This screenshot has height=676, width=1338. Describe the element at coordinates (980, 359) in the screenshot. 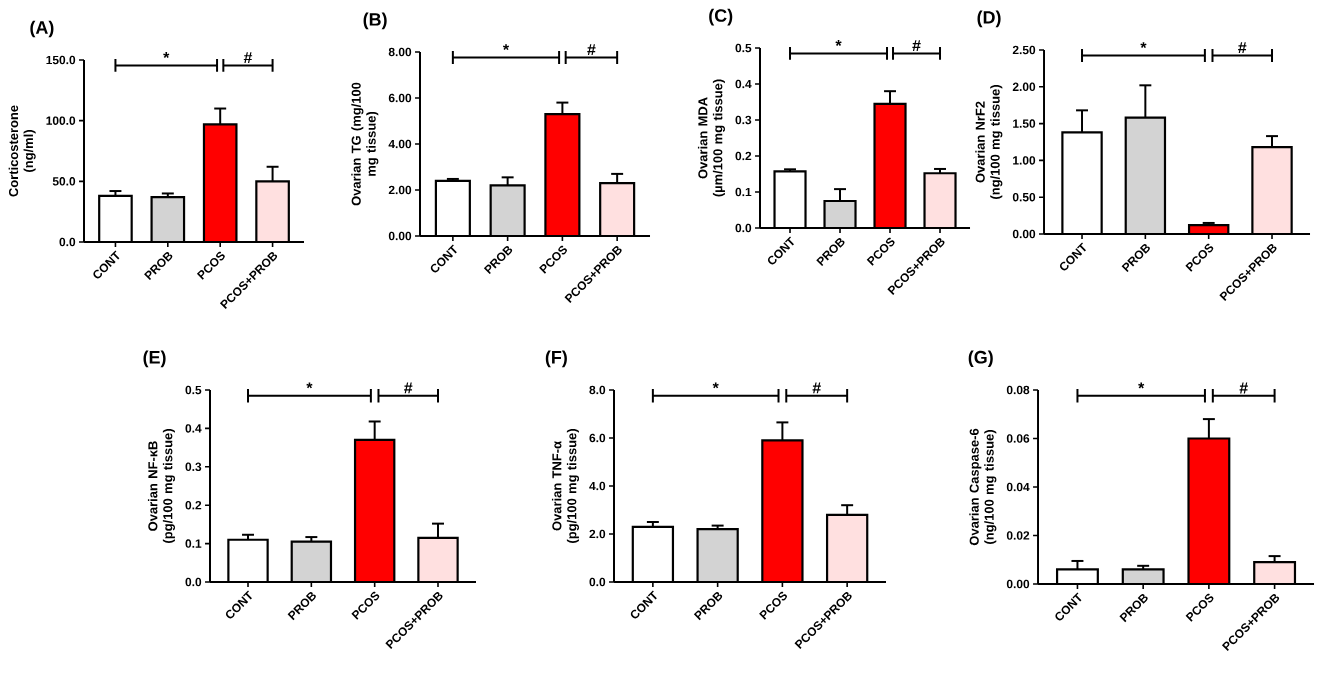

I see `chart-title: (G)` at that location.